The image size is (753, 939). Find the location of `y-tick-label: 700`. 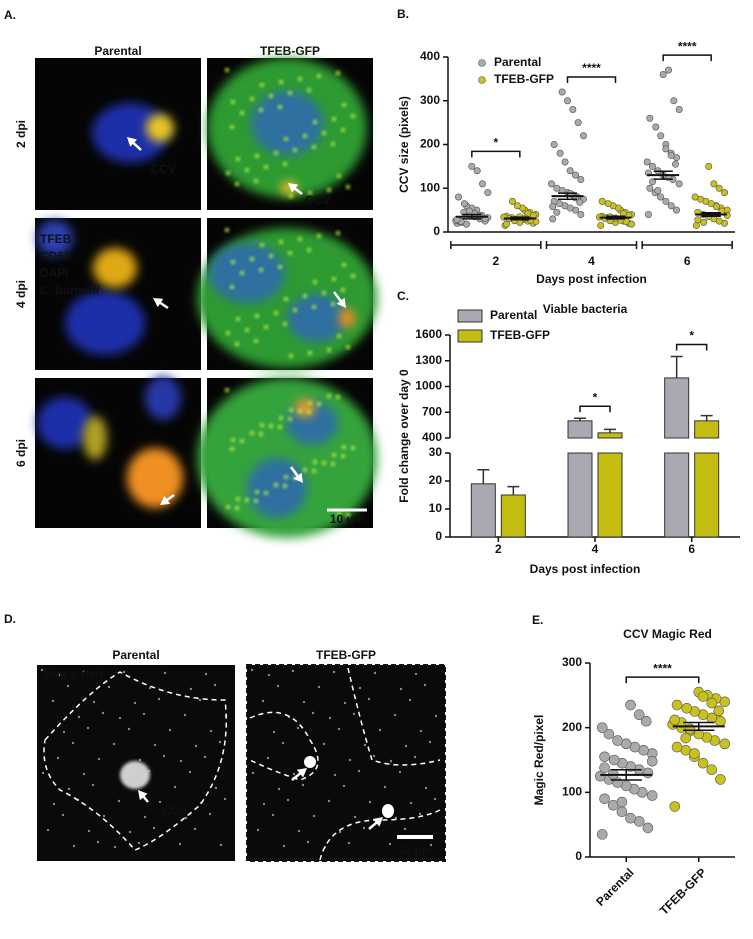

y-tick-label: 700 is located at coordinates (432, 411).